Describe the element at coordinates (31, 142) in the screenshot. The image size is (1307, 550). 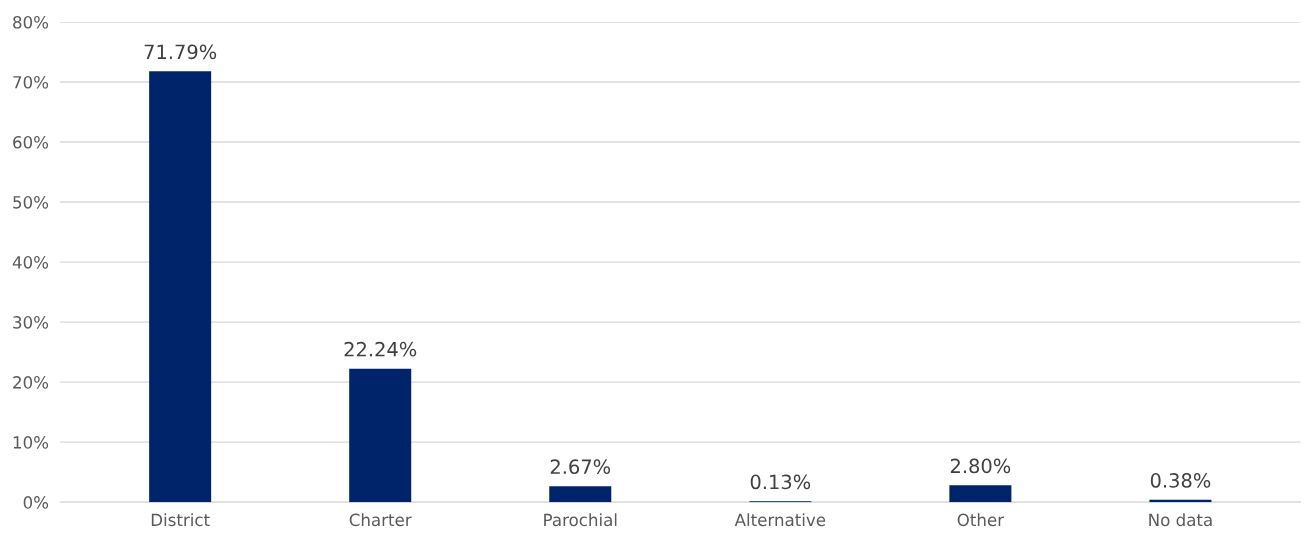
I see `y-tick-label: 60%` at that location.